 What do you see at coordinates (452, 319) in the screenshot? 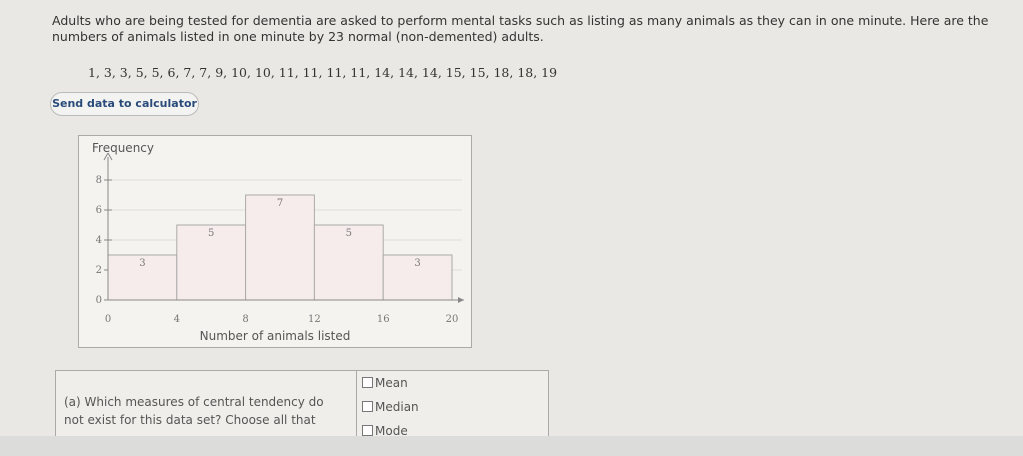
I see `x-tick-label: 20` at bounding box center [452, 319].